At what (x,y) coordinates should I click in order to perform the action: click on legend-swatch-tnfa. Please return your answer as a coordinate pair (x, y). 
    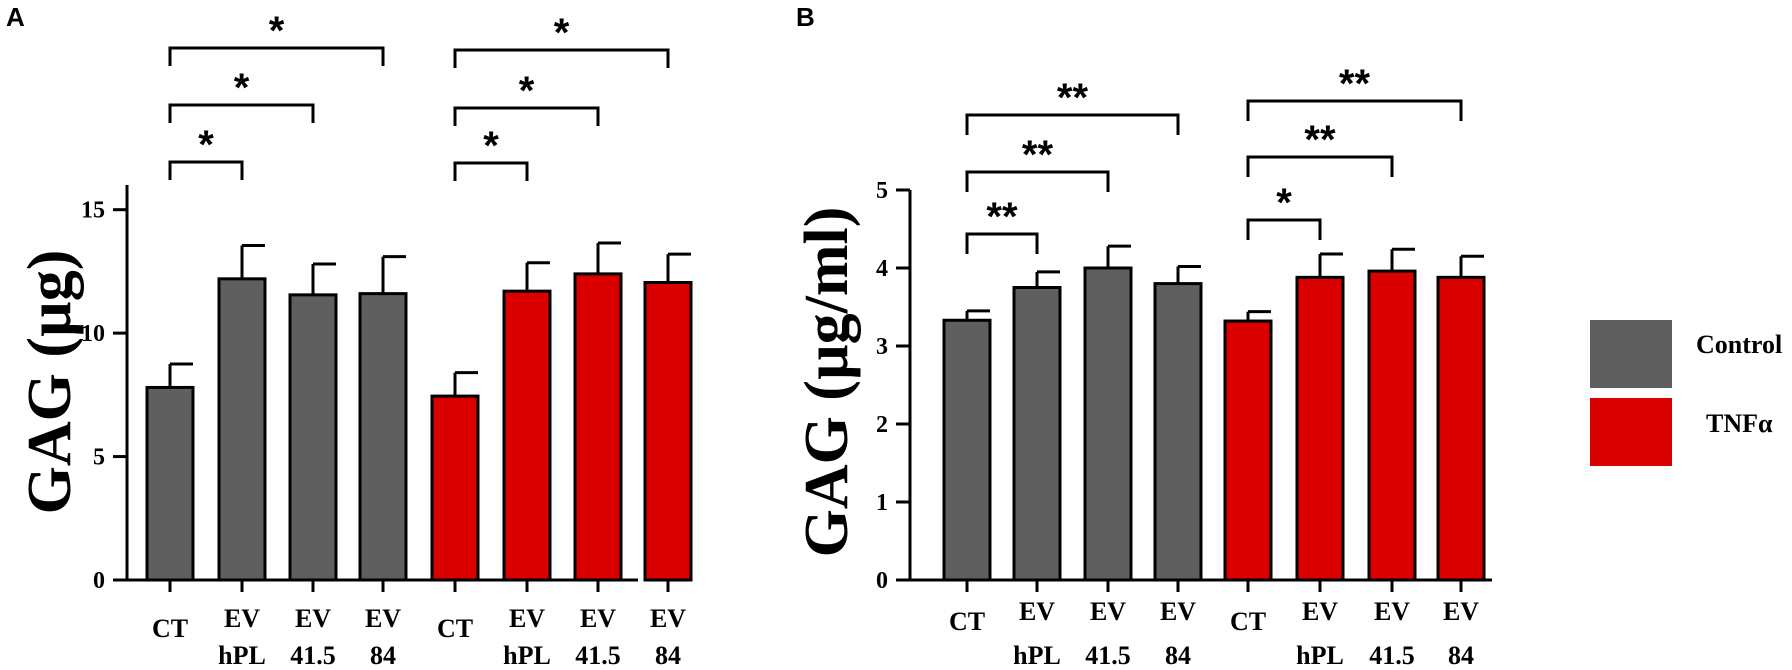
    Looking at the image, I should click on (1631, 432).